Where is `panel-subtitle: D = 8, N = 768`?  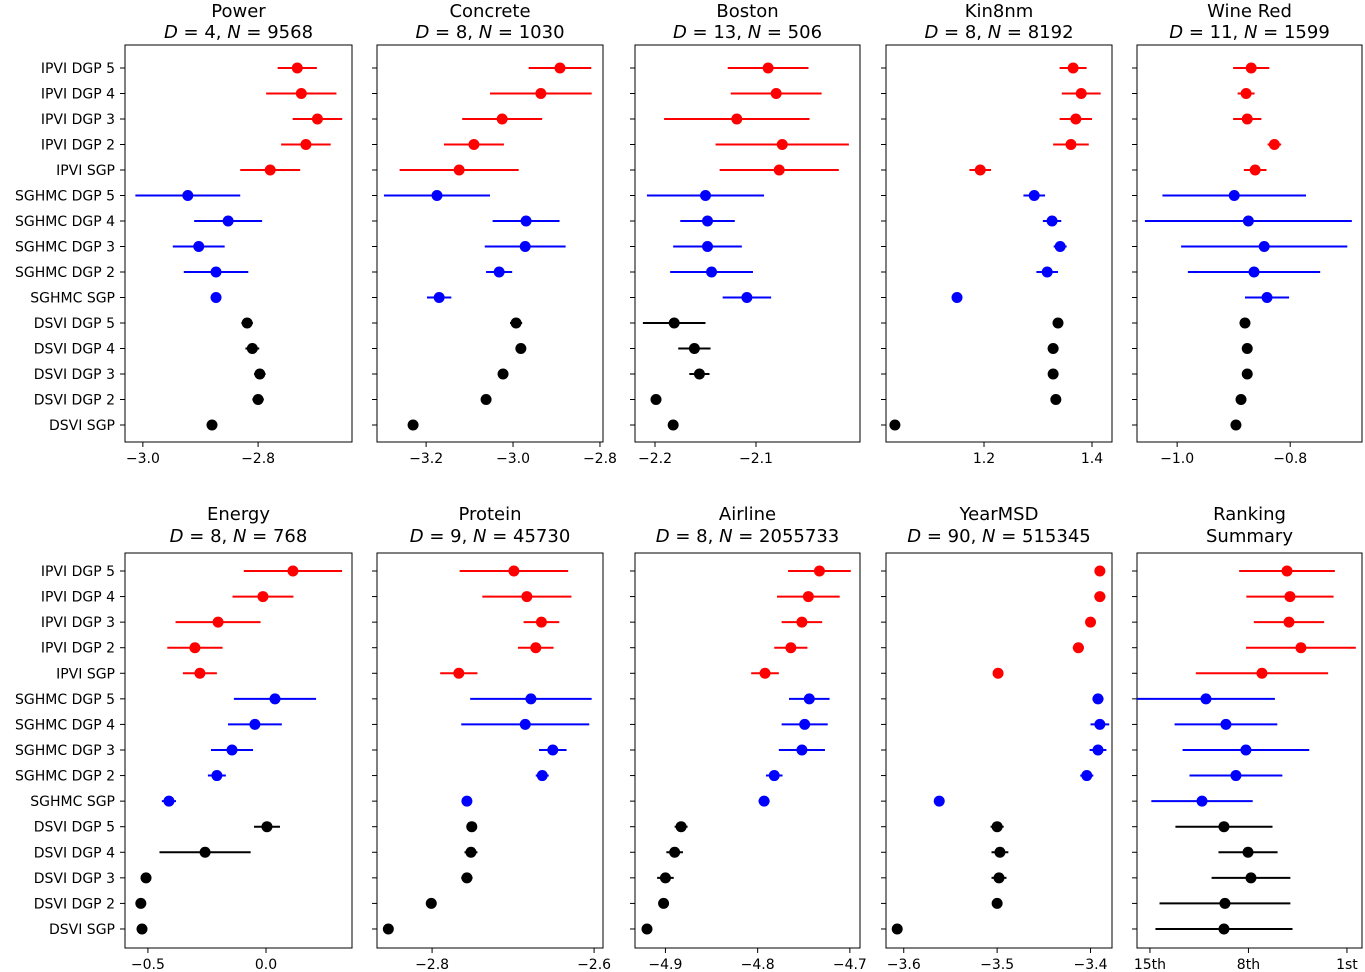 panel-subtitle: D = 8, N = 768 is located at coordinates (239, 536).